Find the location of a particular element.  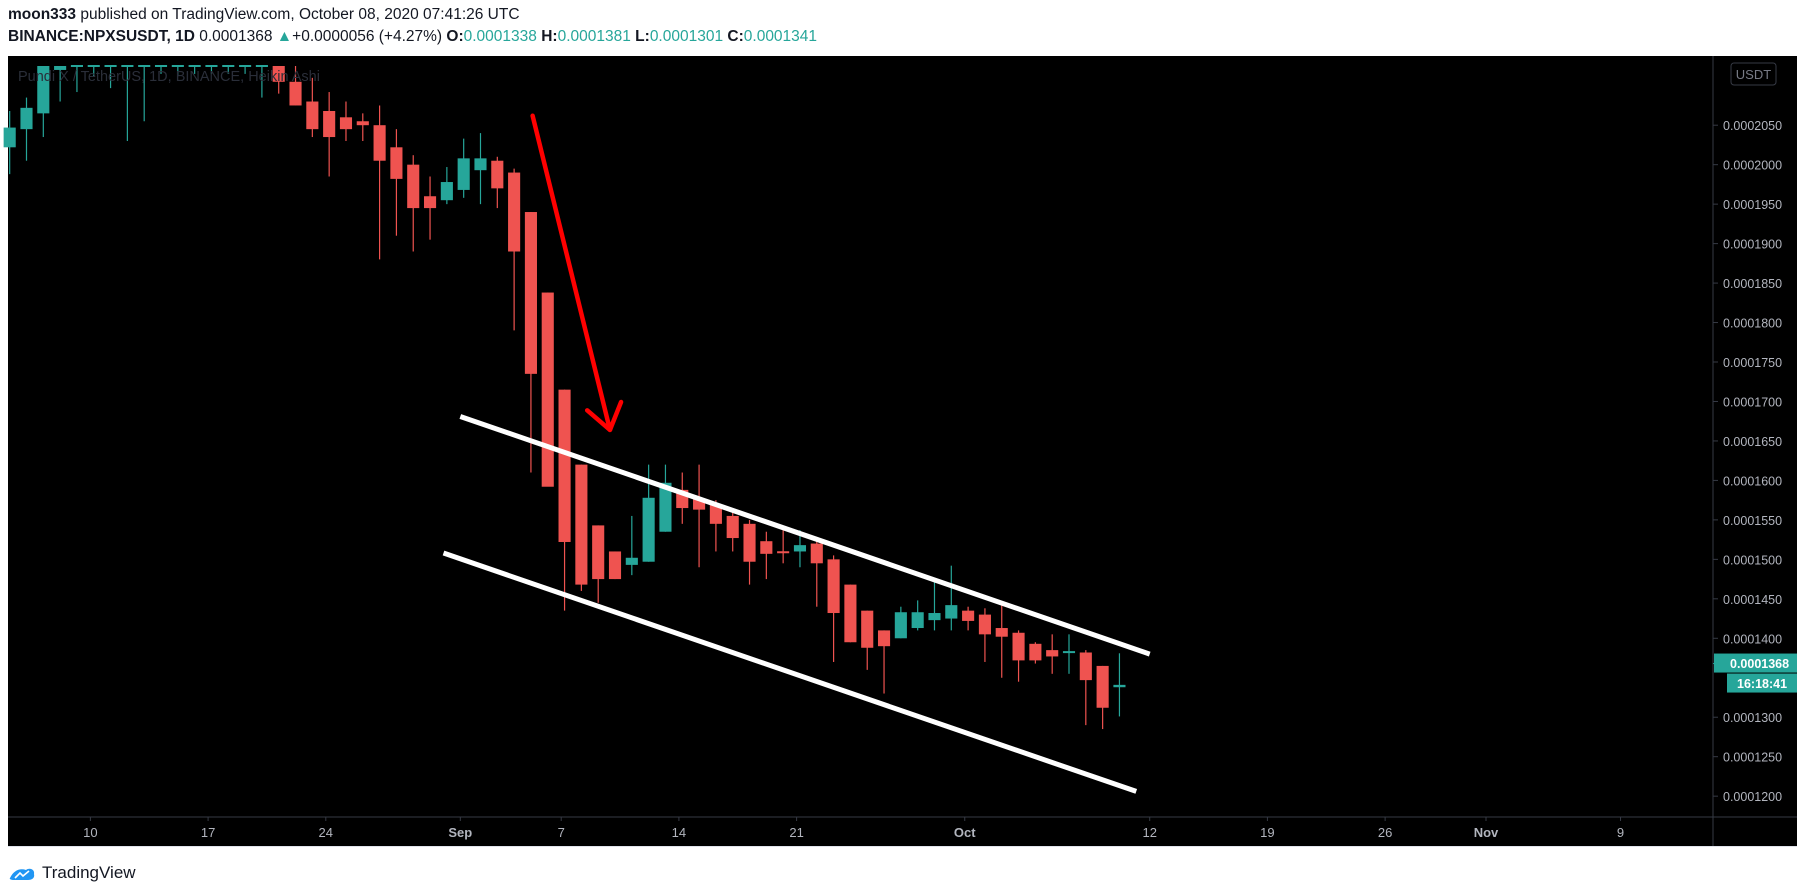

footer-brand: TradingView is located at coordinates (72, 873).